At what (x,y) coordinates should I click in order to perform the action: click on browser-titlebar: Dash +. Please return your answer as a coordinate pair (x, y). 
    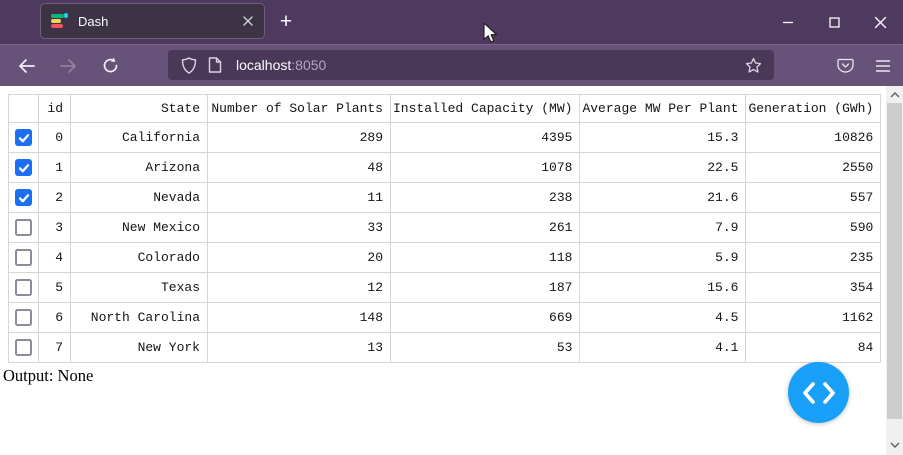
    Looking at the image, I should click on (451, 22).